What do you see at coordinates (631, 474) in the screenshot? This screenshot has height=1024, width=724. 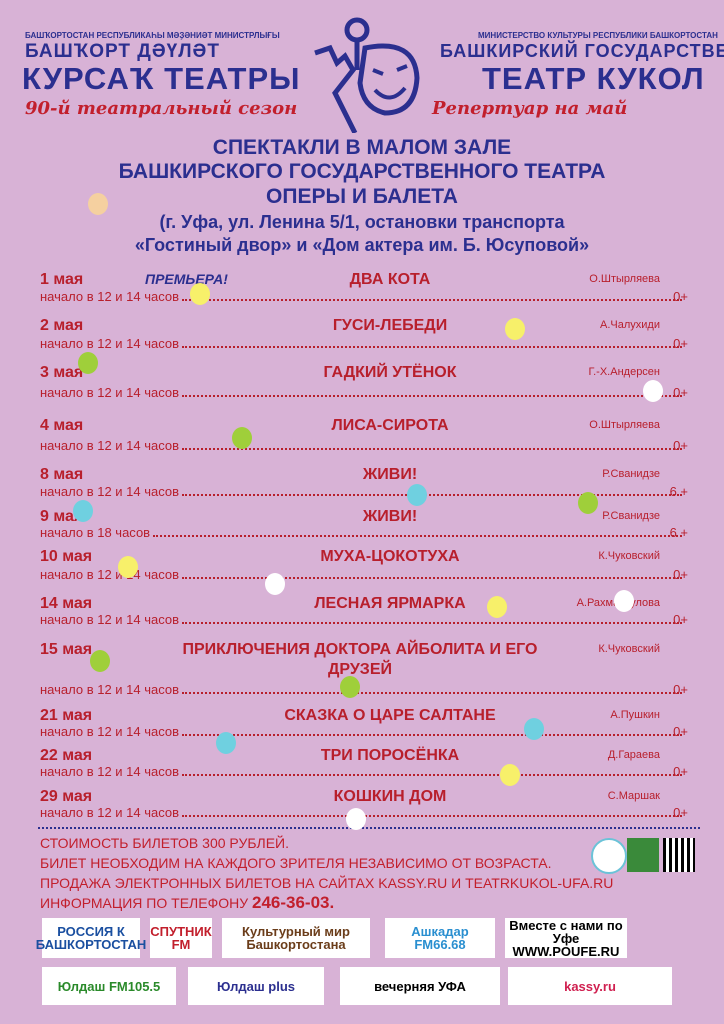 I see `show-author: Р.Сванидзе` at bounding box center [631, 474].